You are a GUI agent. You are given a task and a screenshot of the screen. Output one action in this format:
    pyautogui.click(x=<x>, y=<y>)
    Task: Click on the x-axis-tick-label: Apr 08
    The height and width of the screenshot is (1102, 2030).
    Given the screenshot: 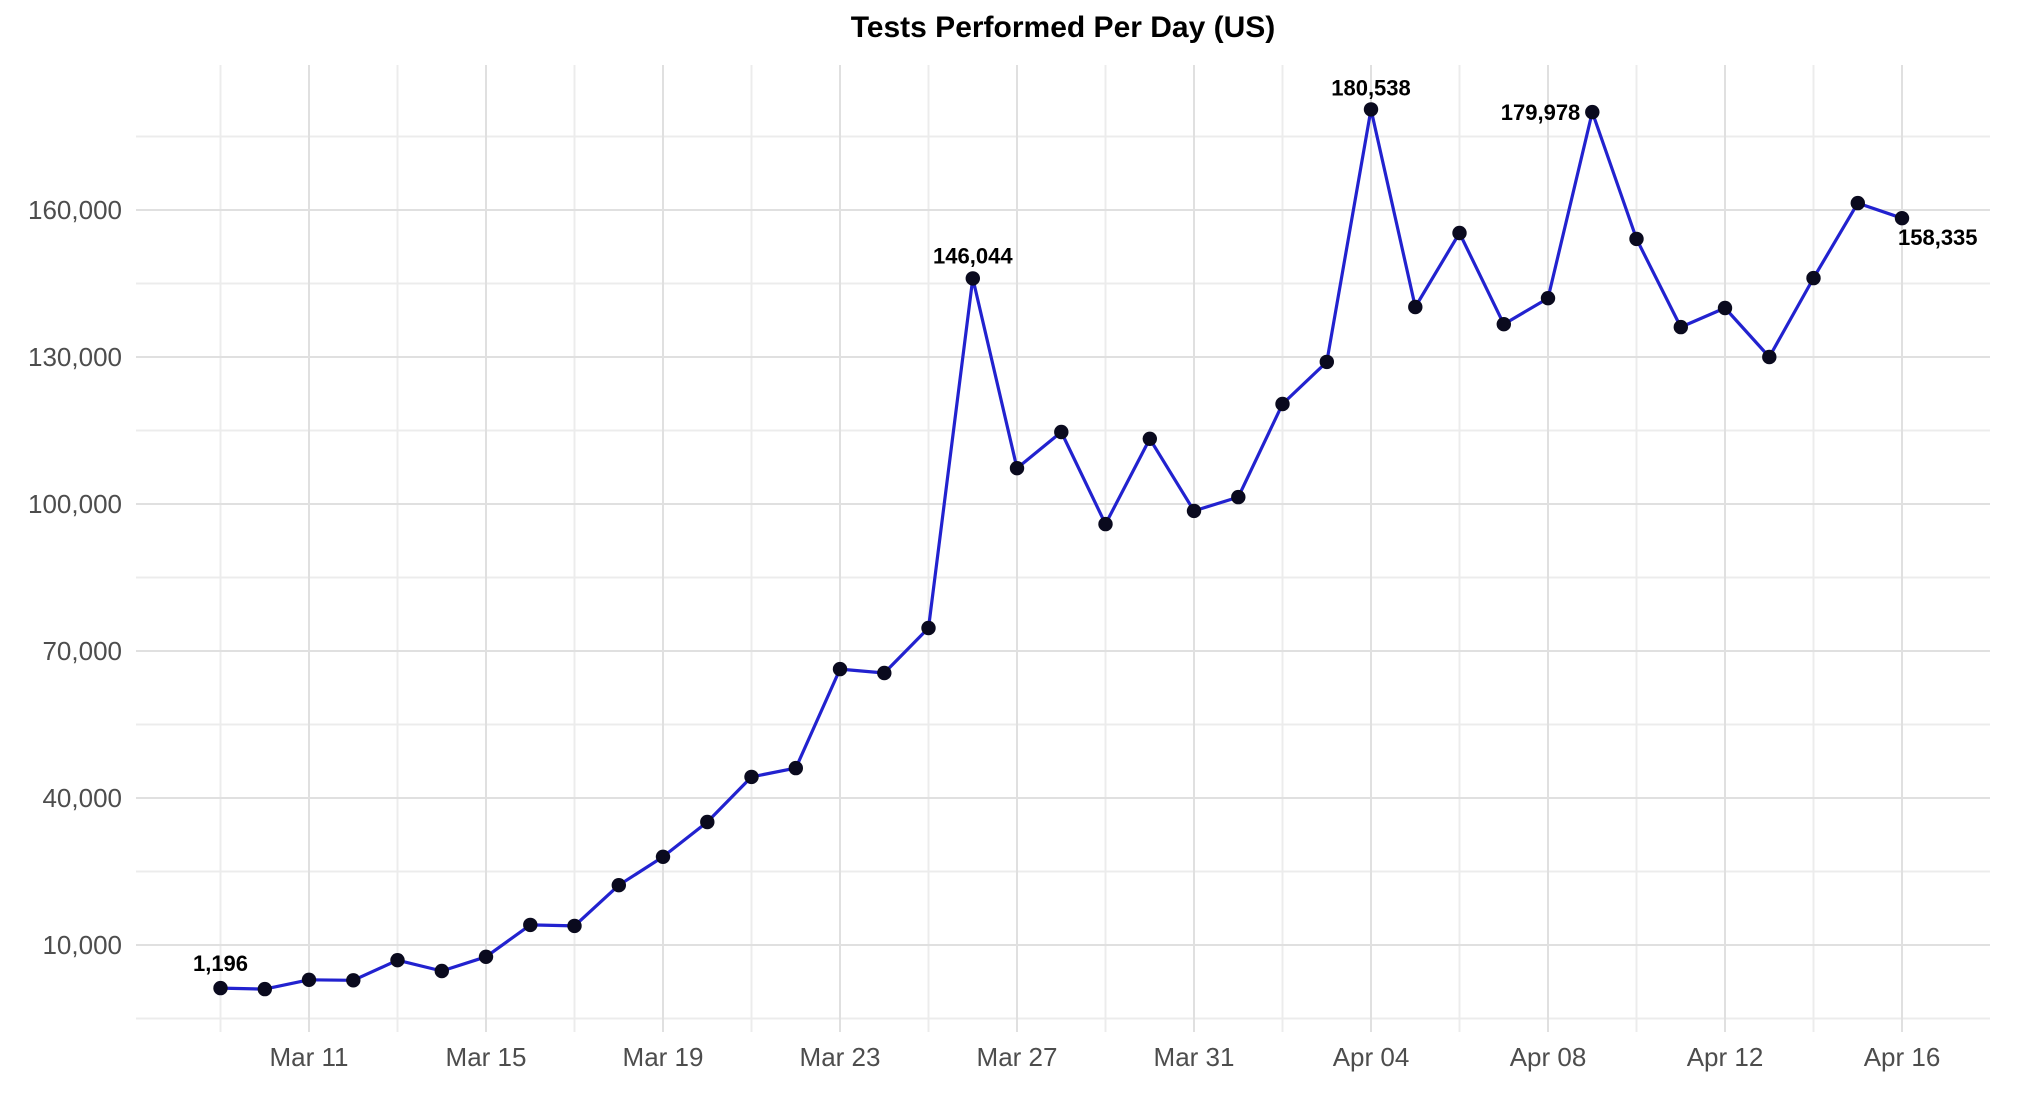 What is the action you would take?
    pyautogui.click(x=1548, y=1057)
    